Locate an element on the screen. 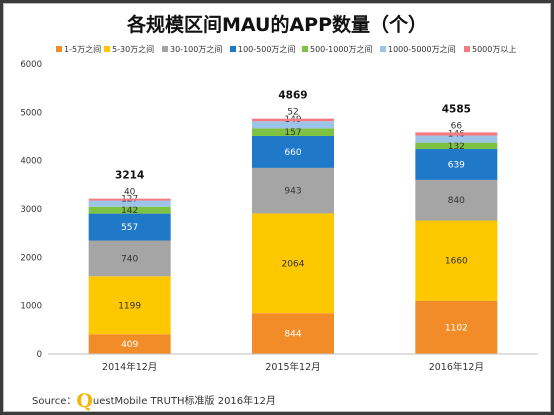 This screenshot has width=554, height=415. bar-value-label: 840 is located at coordinates (456, 201).